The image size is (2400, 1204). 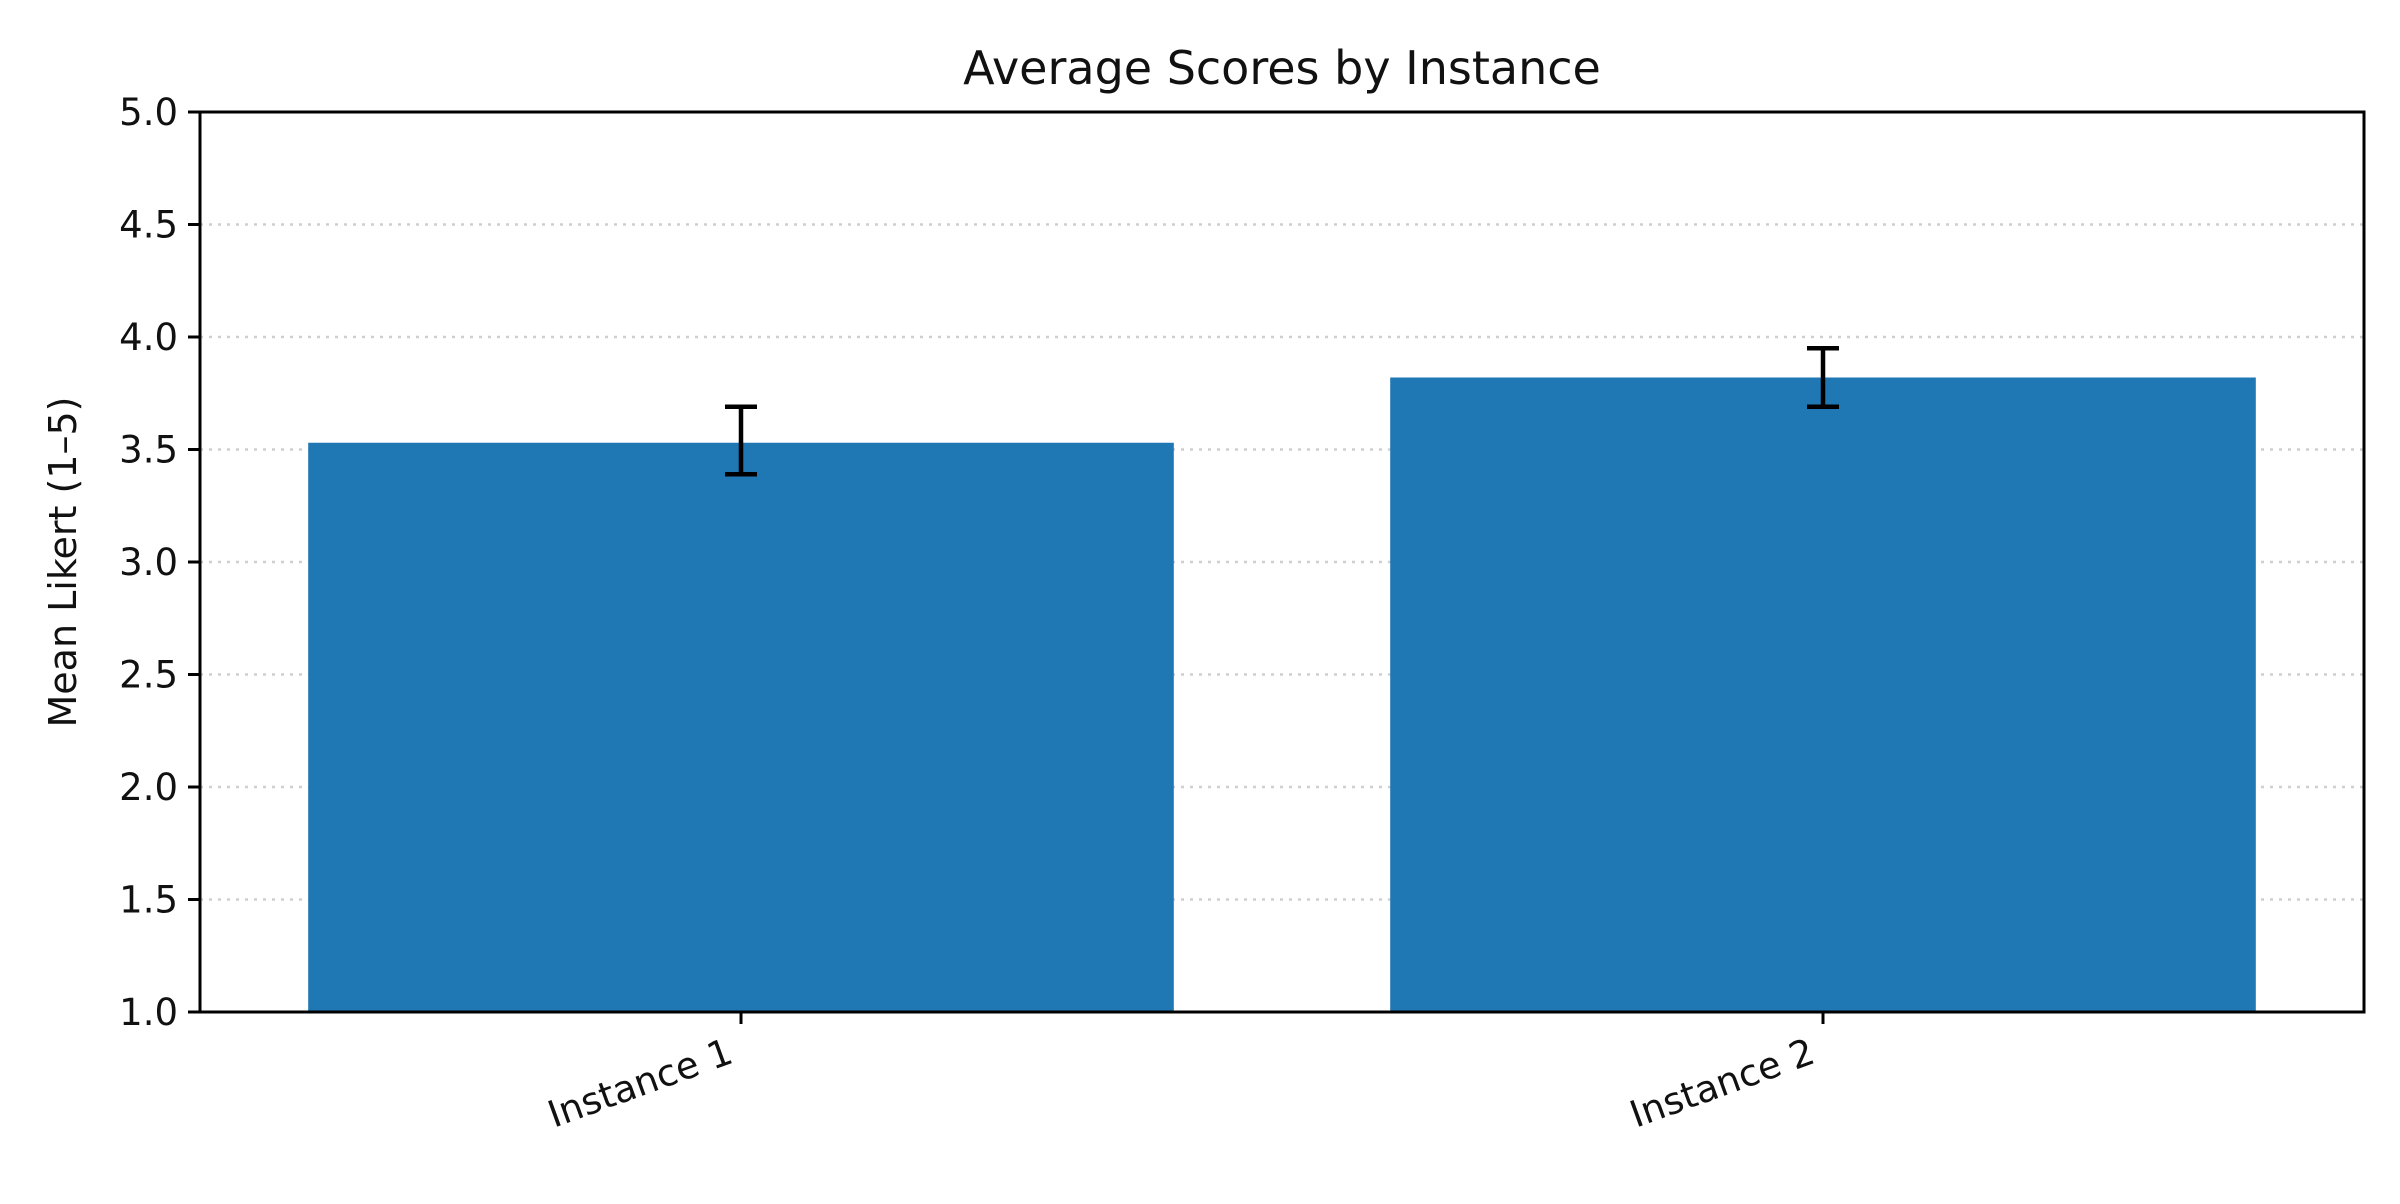 I want to click on x-tick-layer: Instance 1 Instance 2, so click(x=1183, y=1074).